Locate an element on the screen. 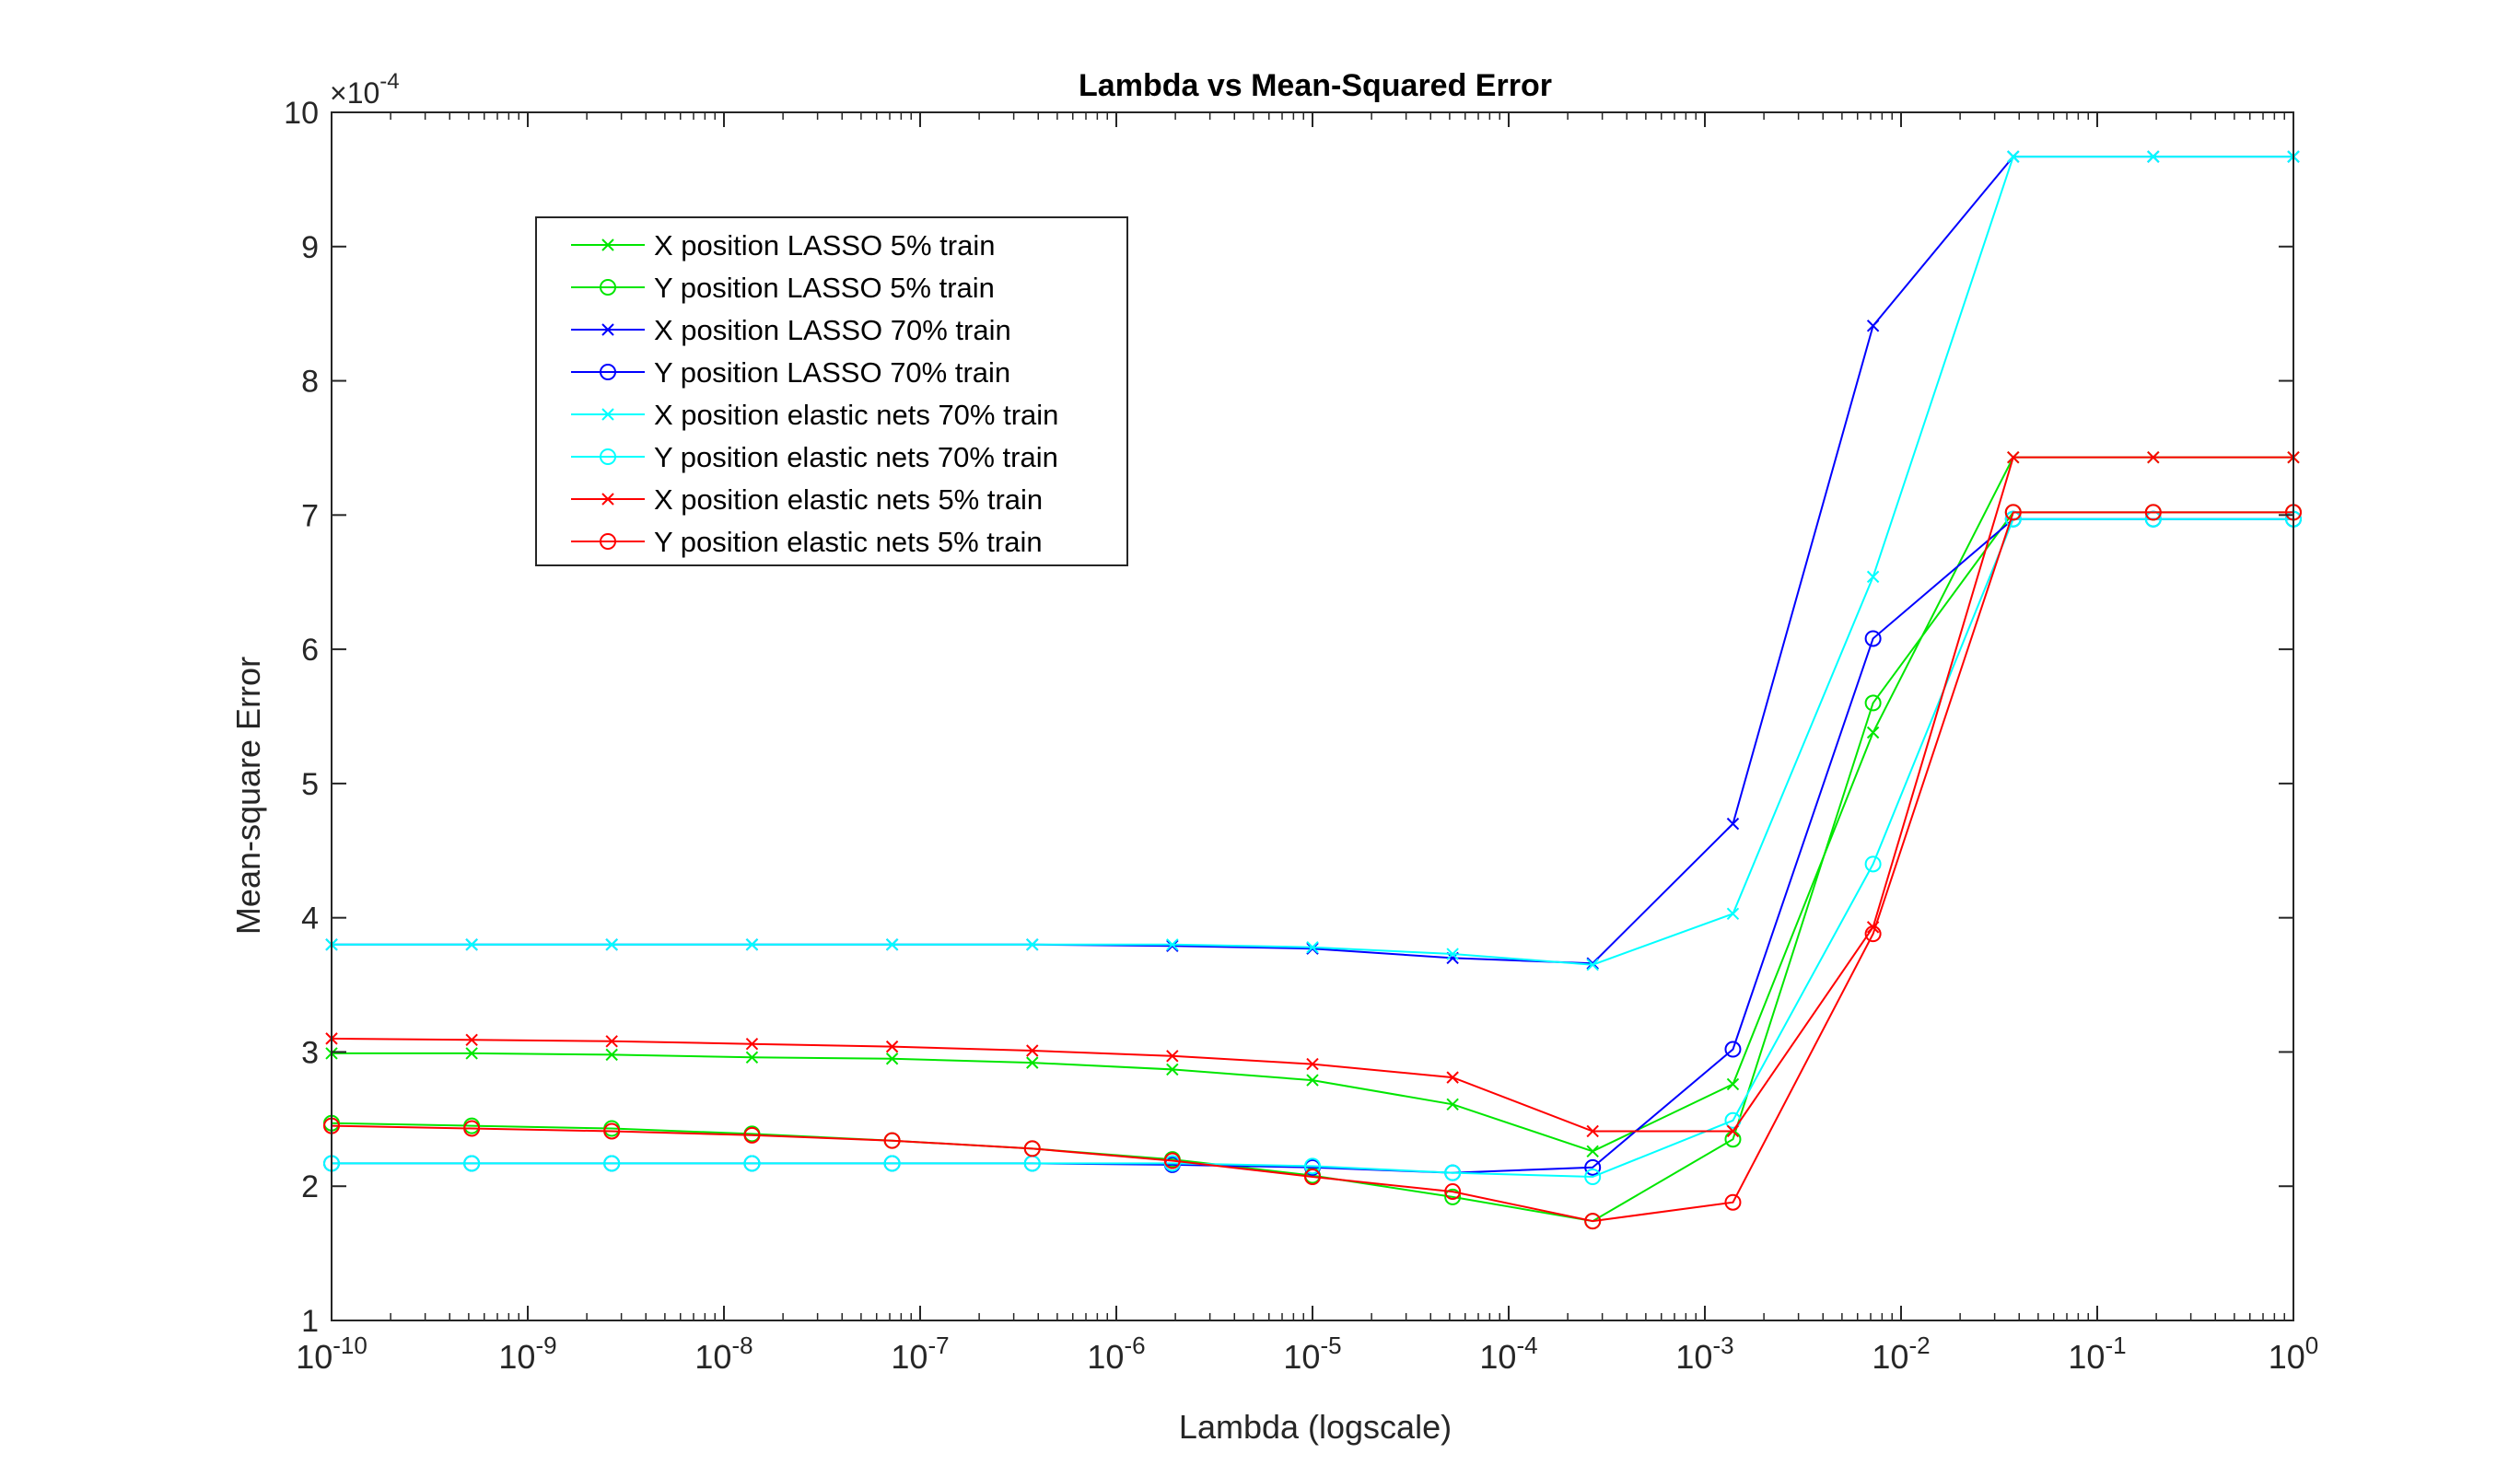 The image size is (2520, 1477). legend-label: X position LASSO 5% train is located at coordinates (824, 246).